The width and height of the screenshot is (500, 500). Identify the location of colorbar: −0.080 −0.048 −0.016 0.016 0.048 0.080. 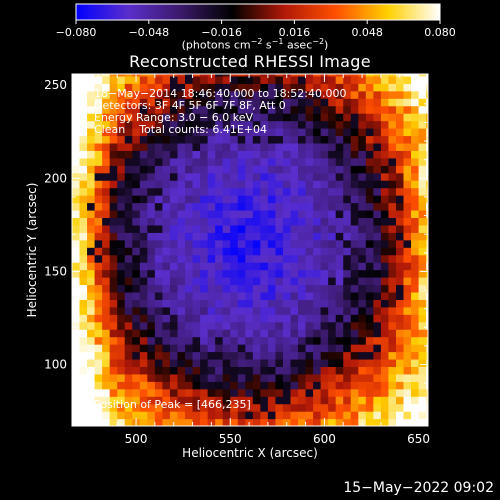
(256, 21).